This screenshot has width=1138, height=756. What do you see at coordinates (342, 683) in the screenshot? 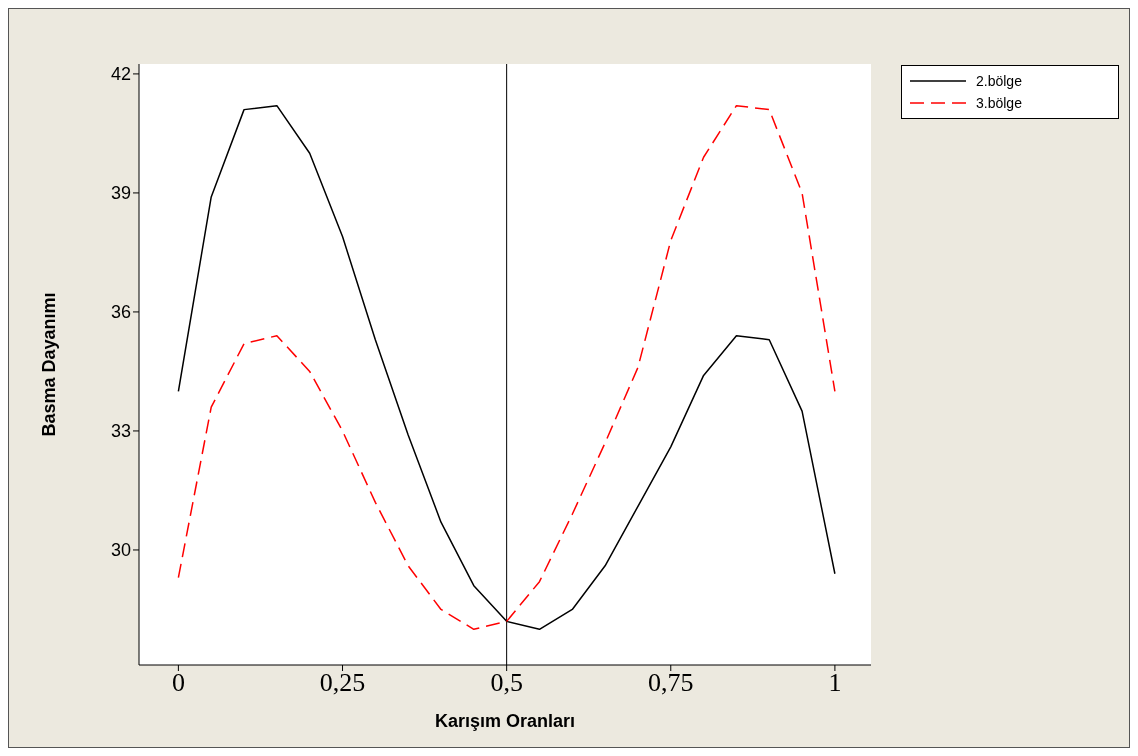
I see `x-tick-label: 0,25` at bounding box center [342, 683].